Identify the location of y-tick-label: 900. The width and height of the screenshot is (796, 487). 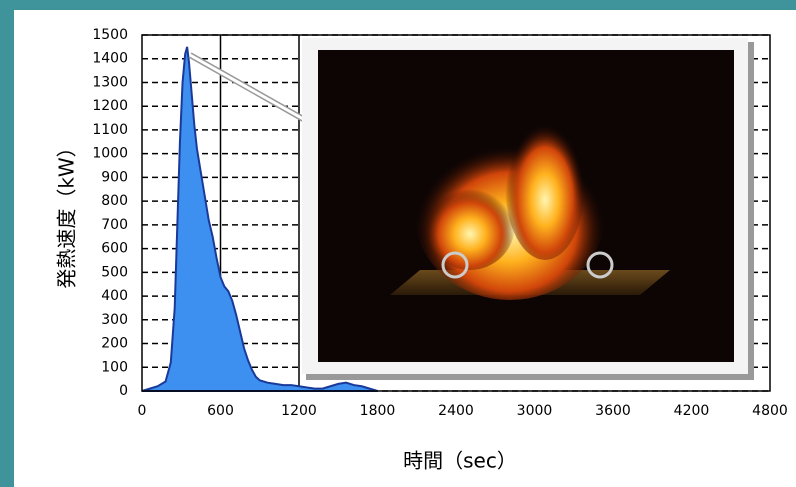
(114, 177).